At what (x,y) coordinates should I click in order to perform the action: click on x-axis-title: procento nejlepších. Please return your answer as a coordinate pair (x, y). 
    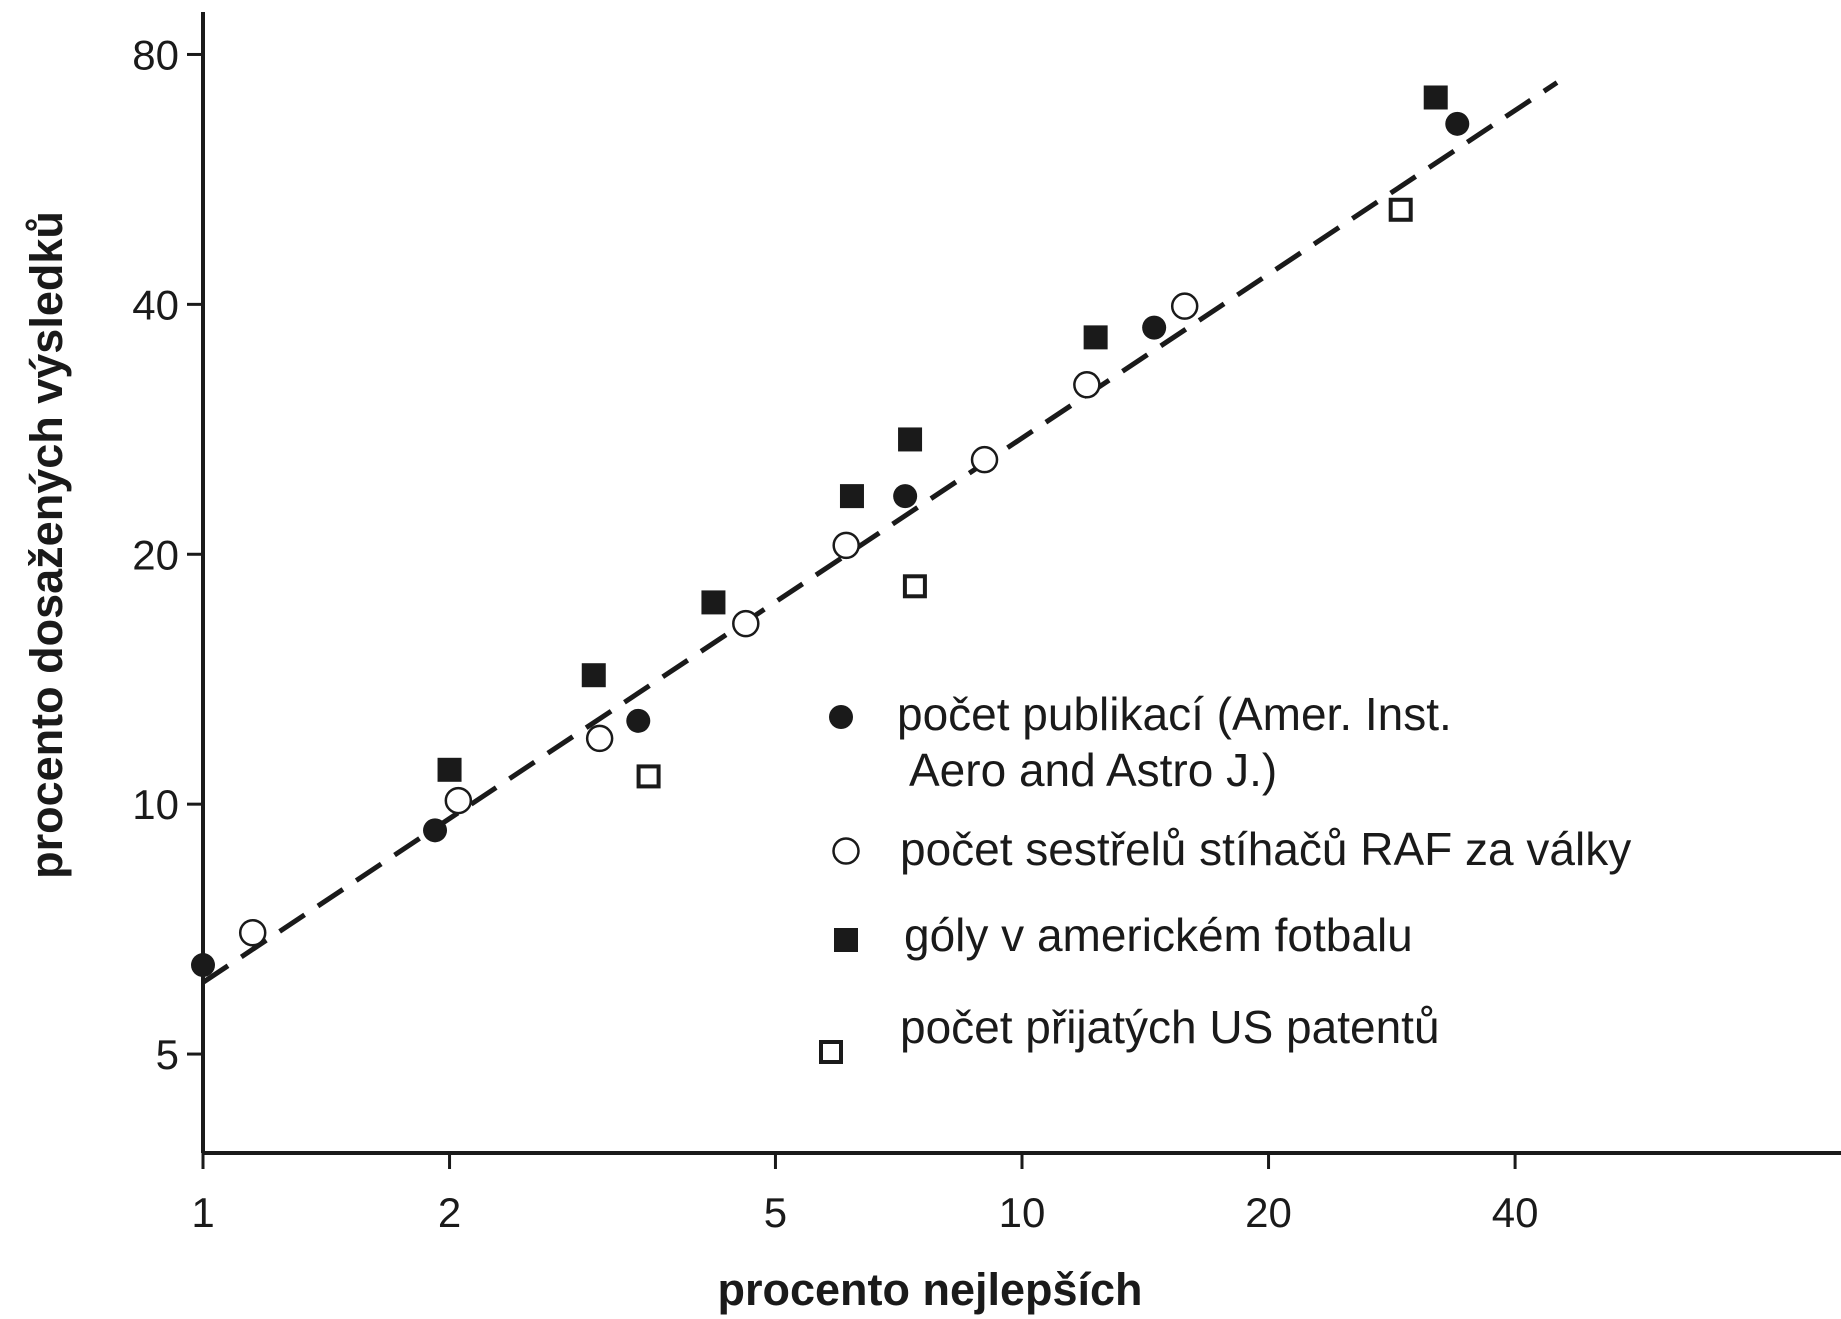
    Looking at the image, I should click on (929, 1289).